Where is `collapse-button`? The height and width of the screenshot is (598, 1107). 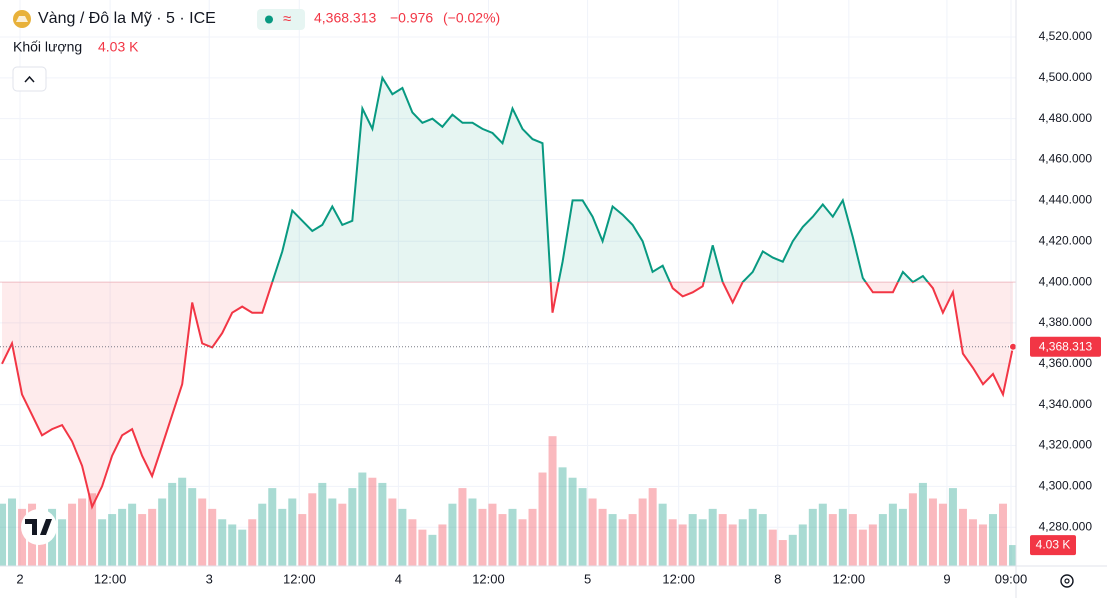 collapse-button is located at coordinates (29, 79).